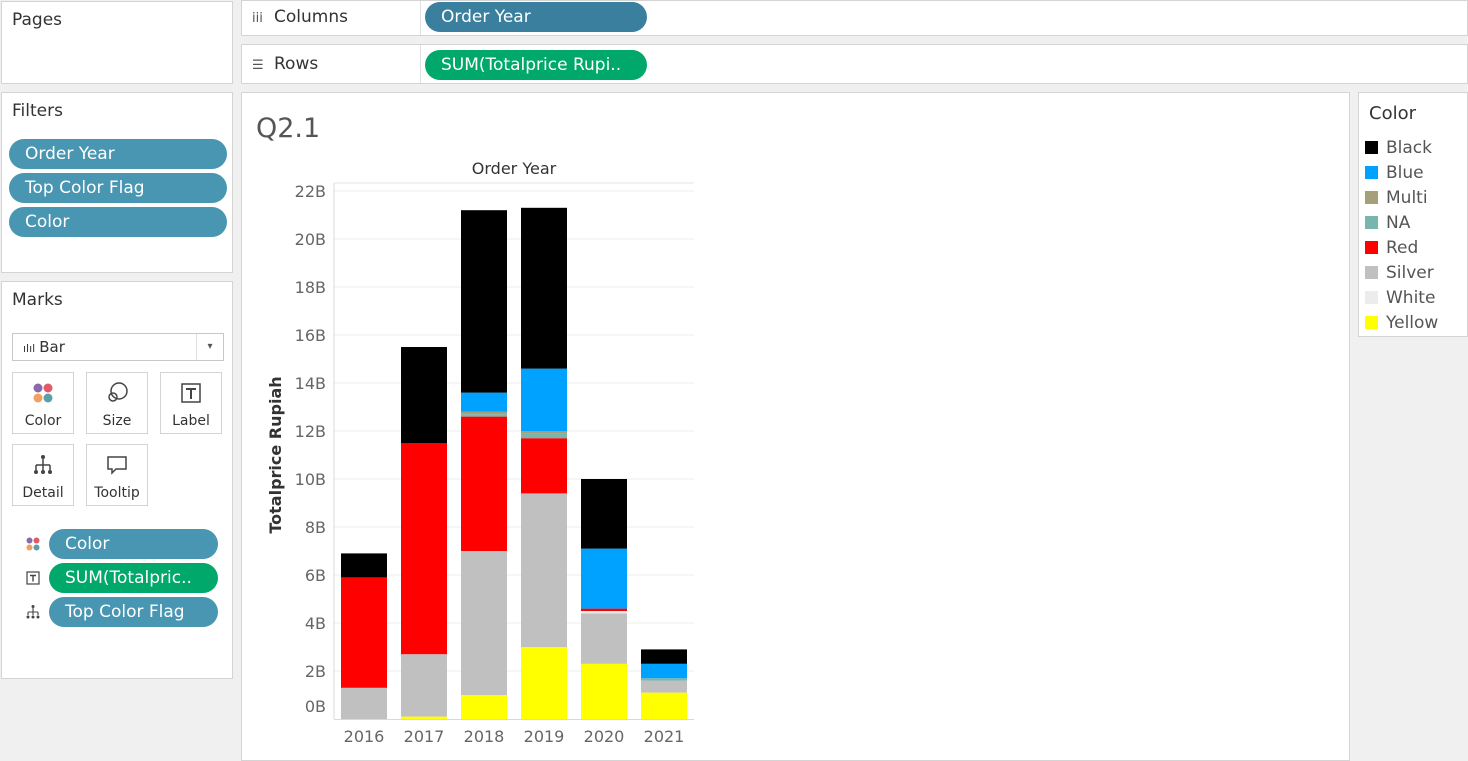 The width and height of the screenshot is (1468, 761). Describe the element at coordinates (484, 736) in the screenshot. I see `x-tick-label: 2018` at that location.